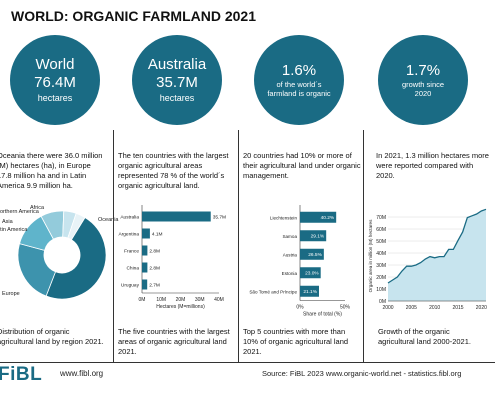  I want to click on pie-label: Africa, so click(37, 208).